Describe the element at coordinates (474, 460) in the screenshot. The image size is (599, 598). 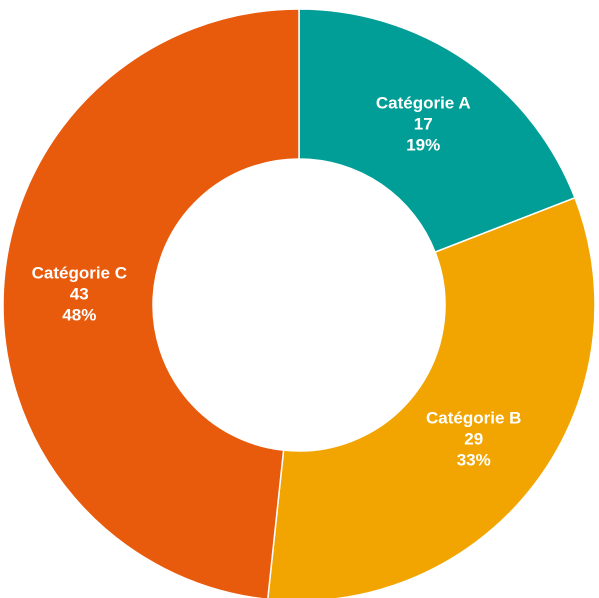
I see `label-percent: 33%` at that location.